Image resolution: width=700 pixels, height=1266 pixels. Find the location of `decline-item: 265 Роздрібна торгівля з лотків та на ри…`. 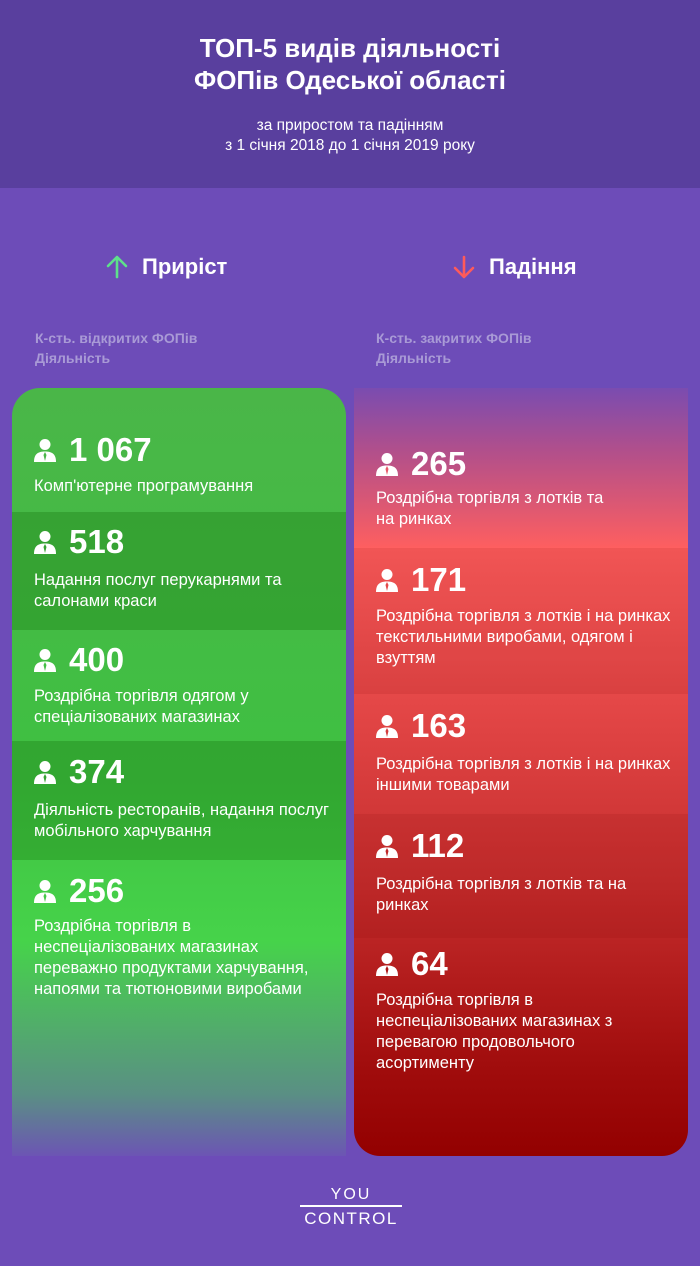

decline-item: 265 Роздрібна торгівля з лотків та на ри… is located at coordinates (521, 468).